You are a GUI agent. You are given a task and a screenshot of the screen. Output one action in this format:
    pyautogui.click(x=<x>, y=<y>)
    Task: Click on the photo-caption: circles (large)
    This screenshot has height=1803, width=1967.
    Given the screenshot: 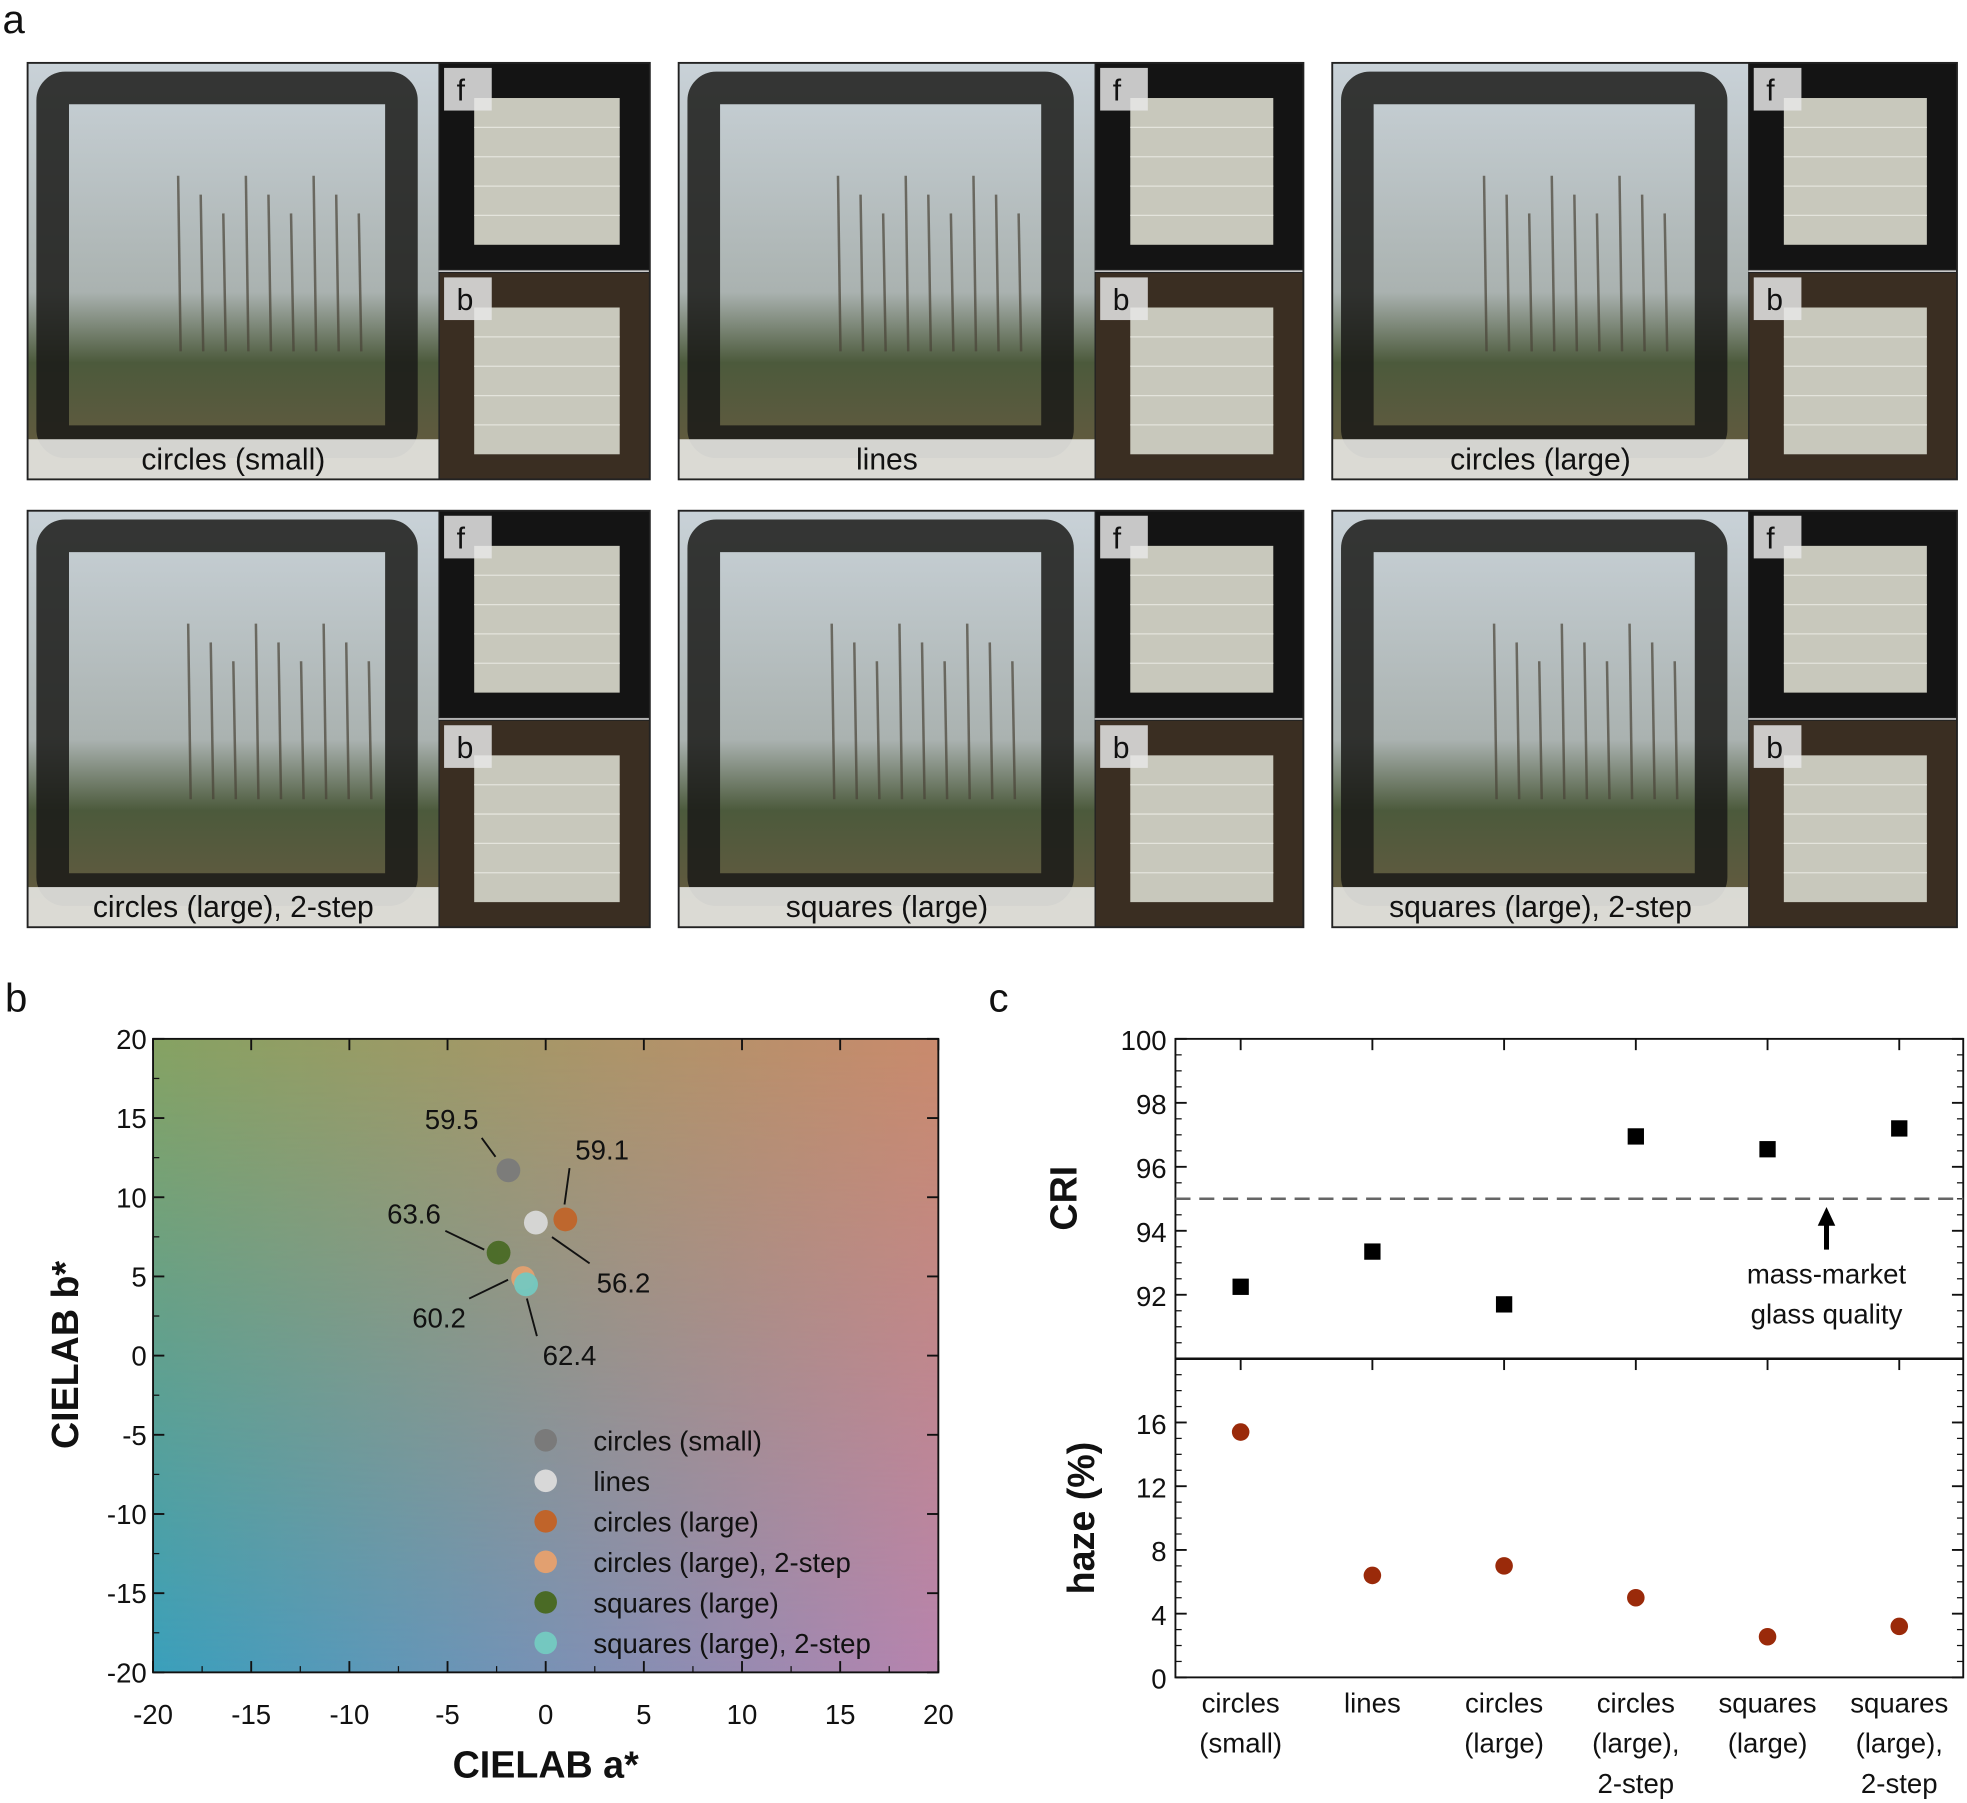 What is the action you would take?
    pyautogui.click(x=1540, y=459)
    